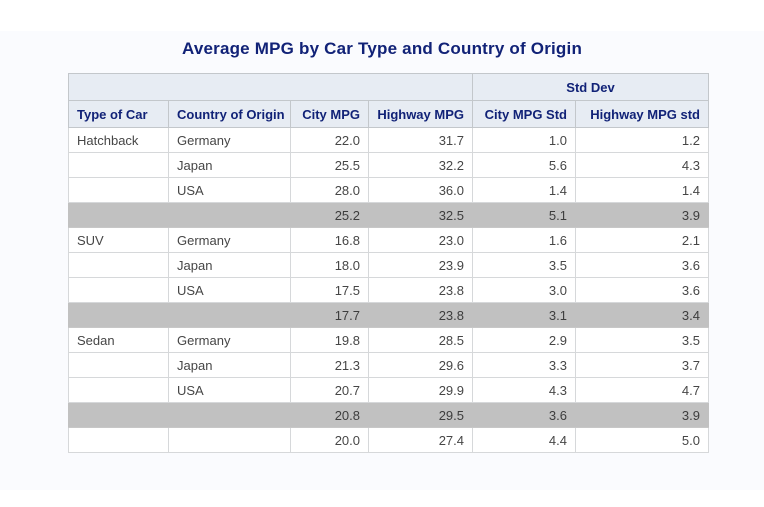  What do you see at coordinates (642, 140) in the screenshot?
I see `highway-mpg-std-cell: 1.2` at bounding box center [642, 140].